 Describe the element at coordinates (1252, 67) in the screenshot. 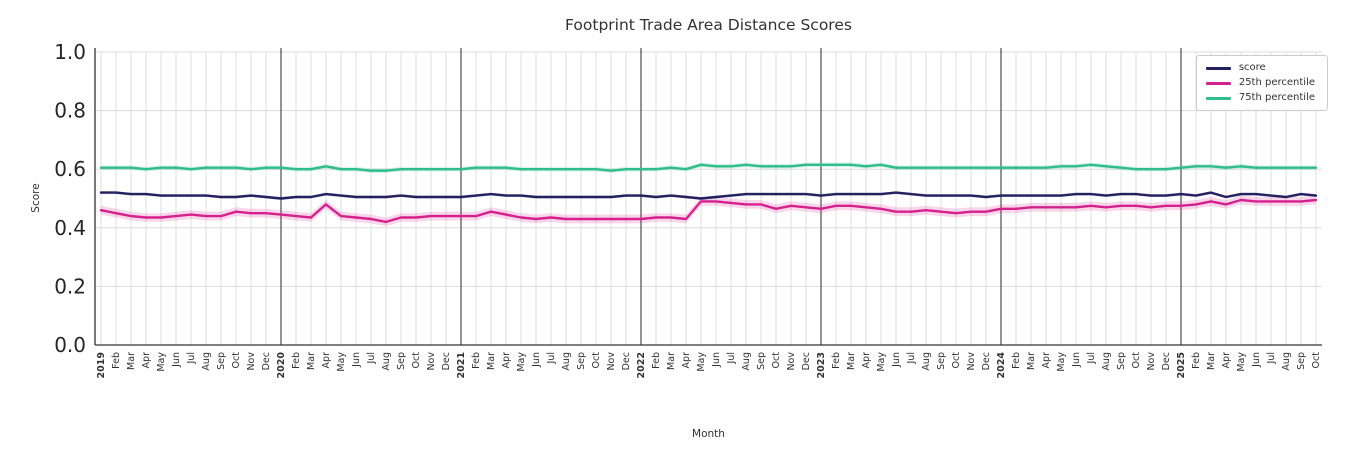

I see `legend-label: score` at that location.